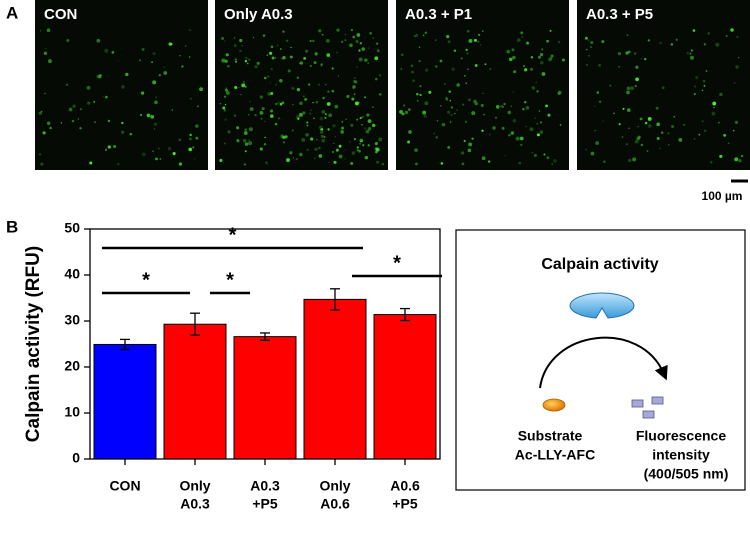  Describe the element at coordinates (599, 264) in the screenshot. I see `diagram-title: Calpain activity` at that location.